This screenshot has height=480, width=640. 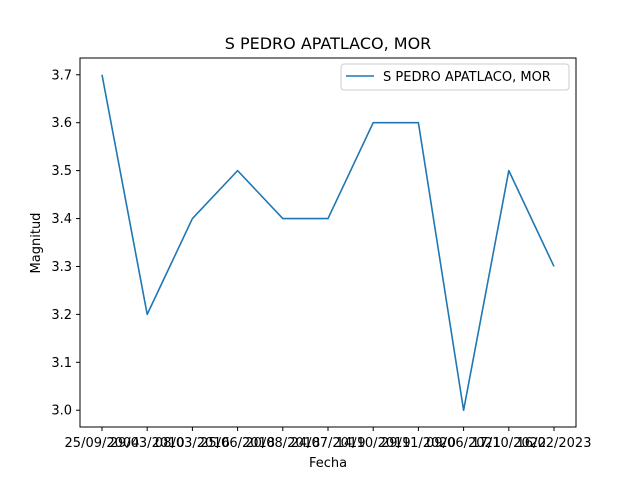 What do you see at coordinates (61, 171) in the screenshot?
I see `y-tick-label: 3.5` at bounding box center [61, 171].